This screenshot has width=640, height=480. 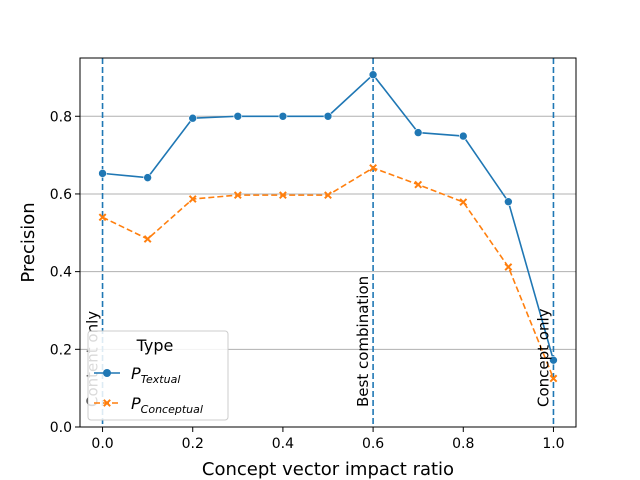 I want to click on legend-label-subscript: Textual, so click(x=161, y=379).